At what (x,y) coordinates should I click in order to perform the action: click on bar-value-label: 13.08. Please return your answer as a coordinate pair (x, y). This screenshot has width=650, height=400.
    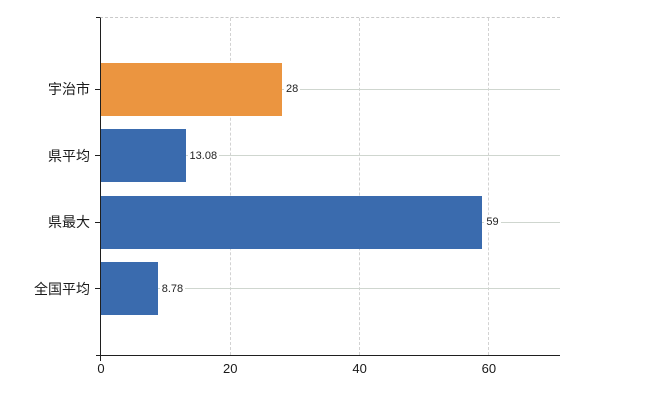
    Looking at the image, I should click on (203, 156).